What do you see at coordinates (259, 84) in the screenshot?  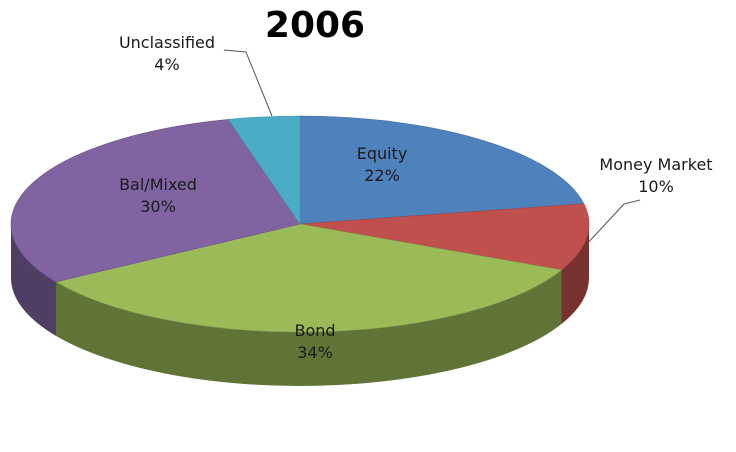 I see `leader-line-unclassified-b` at bounding box center [259, 84].